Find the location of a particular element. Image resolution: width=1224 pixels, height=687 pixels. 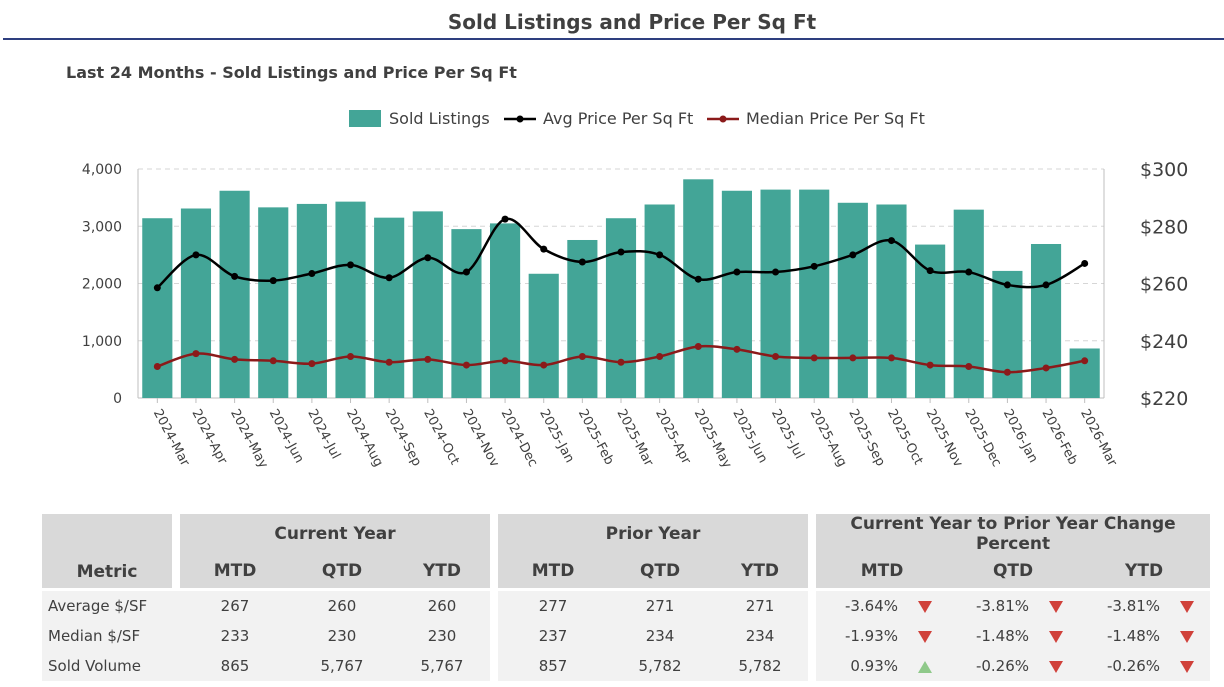

cell-value: 5,767 is located at coordinates (446, 666).